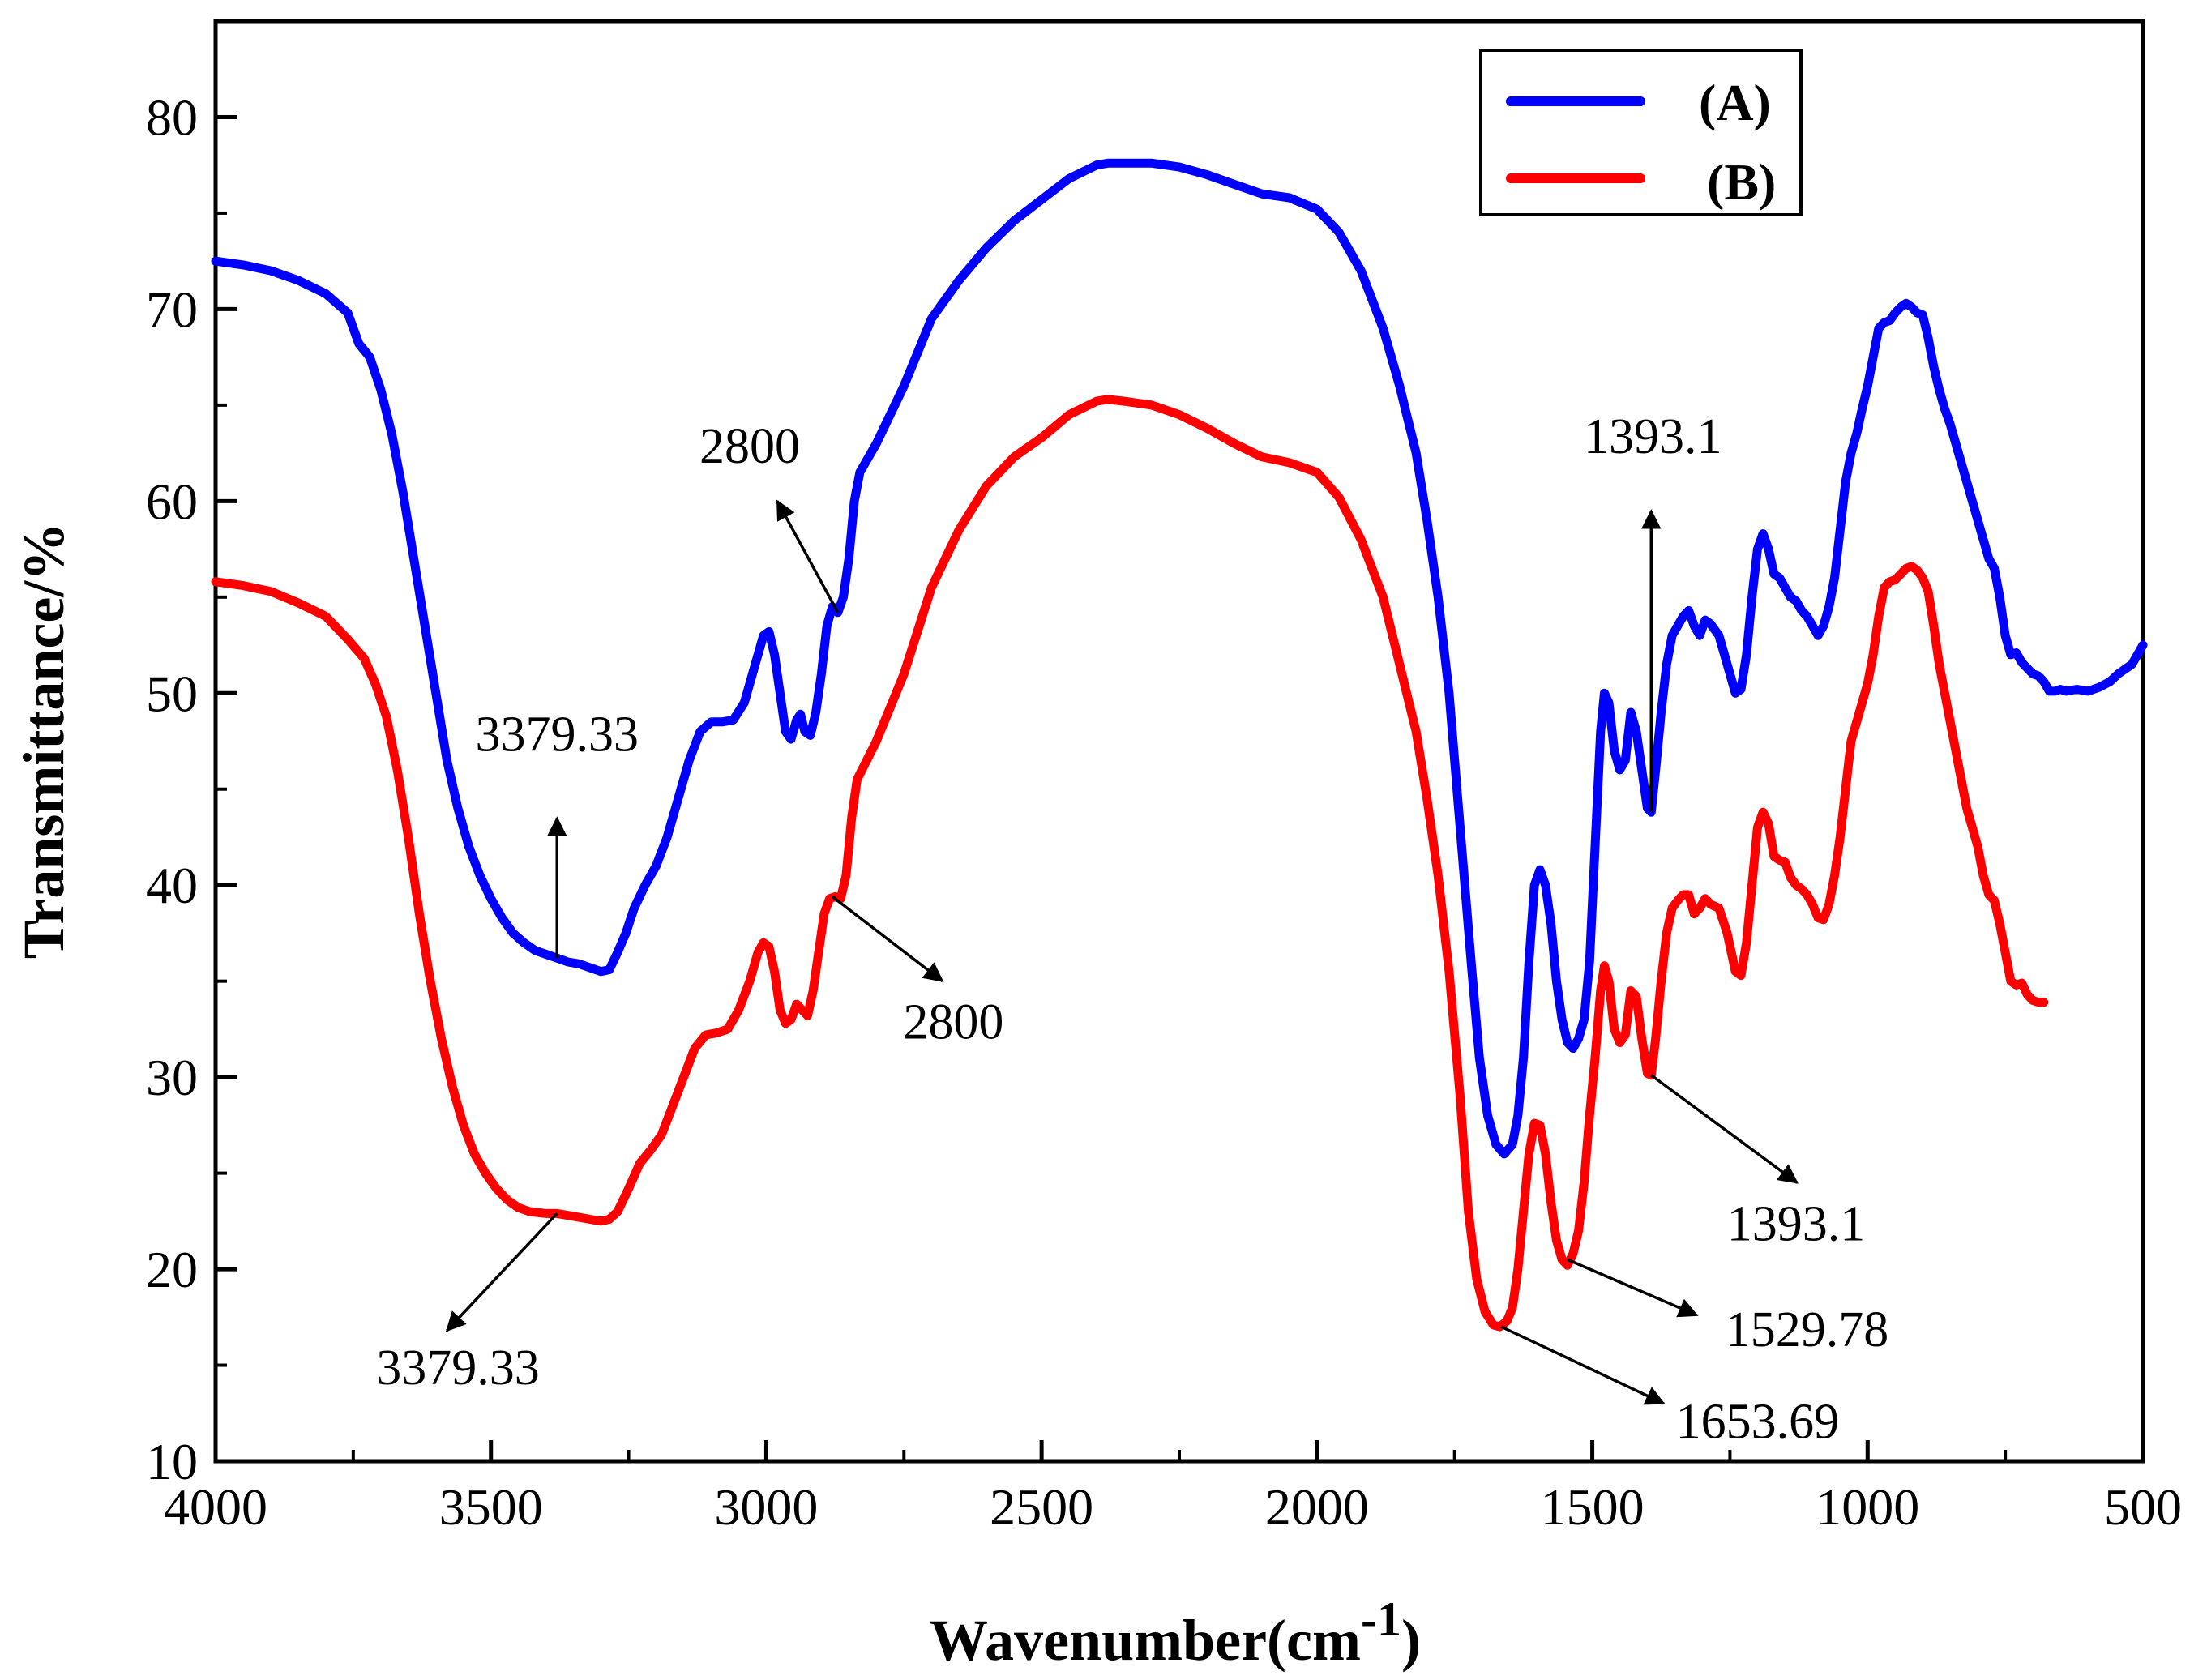 The image size is (2207, 1680). I want to click on x-tick-label: 500, so click(2143, 1507).